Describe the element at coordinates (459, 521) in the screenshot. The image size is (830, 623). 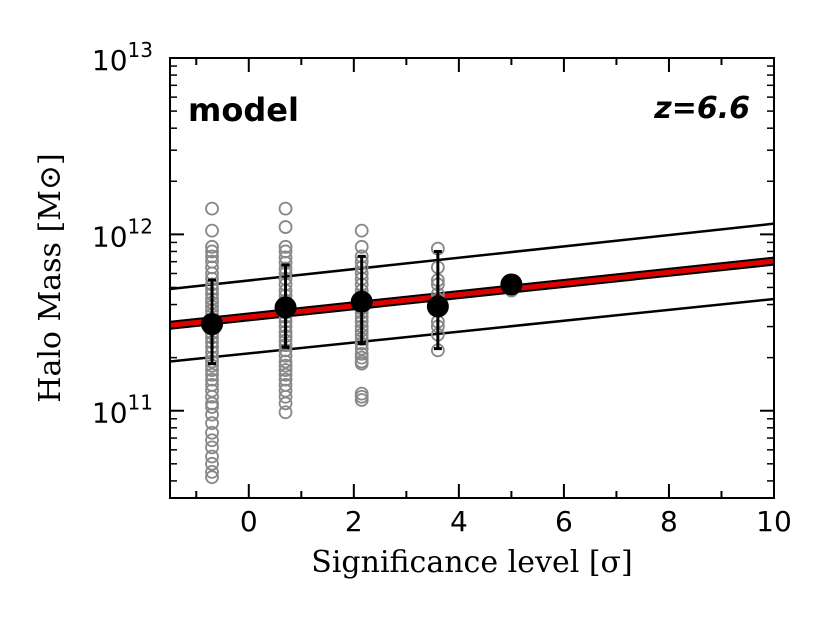
I see `x-tick-label: 4` at that location.